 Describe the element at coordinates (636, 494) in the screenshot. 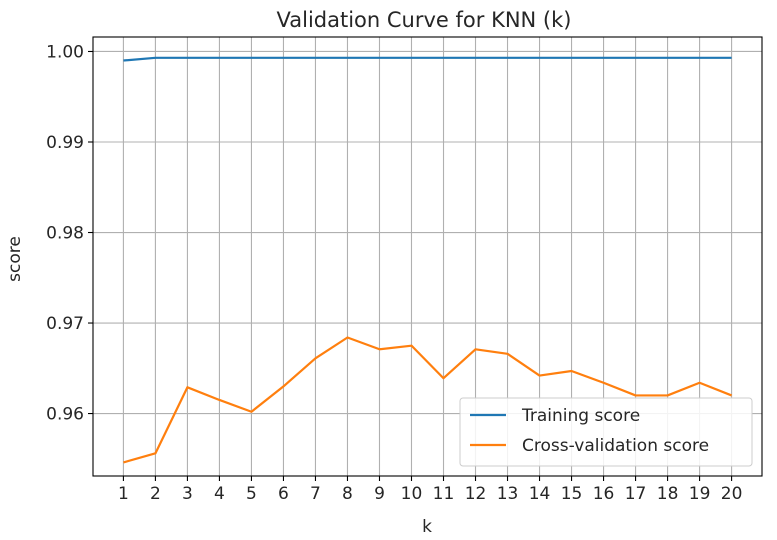

I see `x-tick-label: 17` at that location.